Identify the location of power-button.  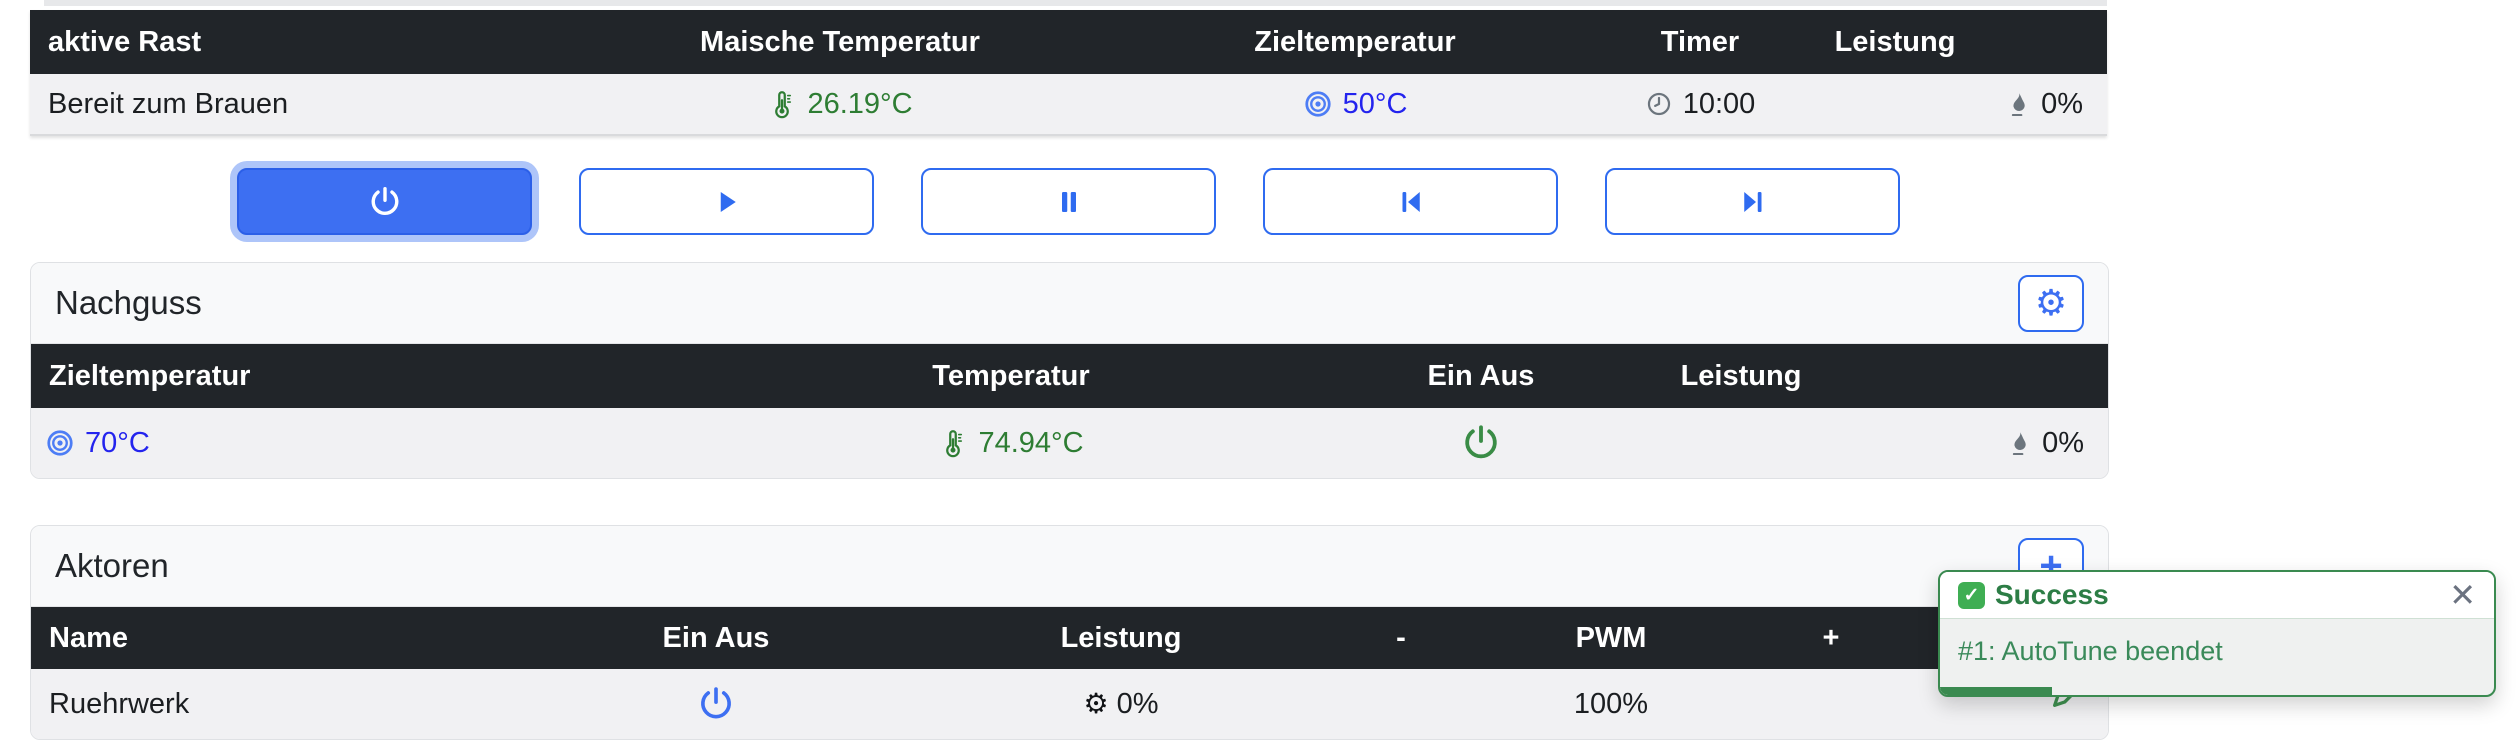
(384, 201).